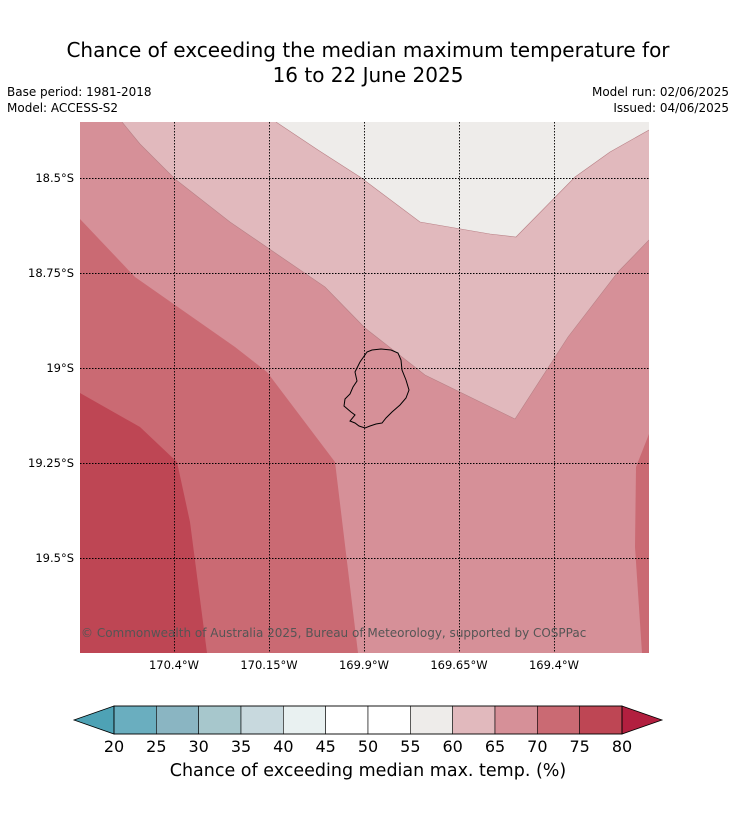  Describe the element at coordinates (579, 746) in the screenshot. I see `colorbar-tick-75: 75` at that location.